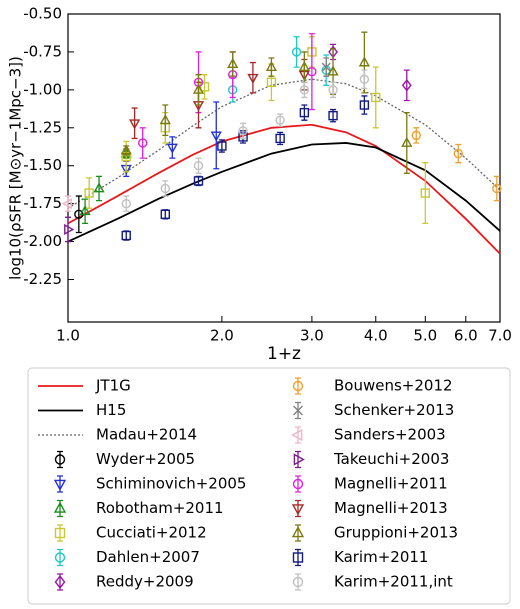 The height and width of the screenshot is (609, 520). Describe the element at coordinates (42, 203) in the screenshot. I see `y-tick-label: -1.75` at that location.